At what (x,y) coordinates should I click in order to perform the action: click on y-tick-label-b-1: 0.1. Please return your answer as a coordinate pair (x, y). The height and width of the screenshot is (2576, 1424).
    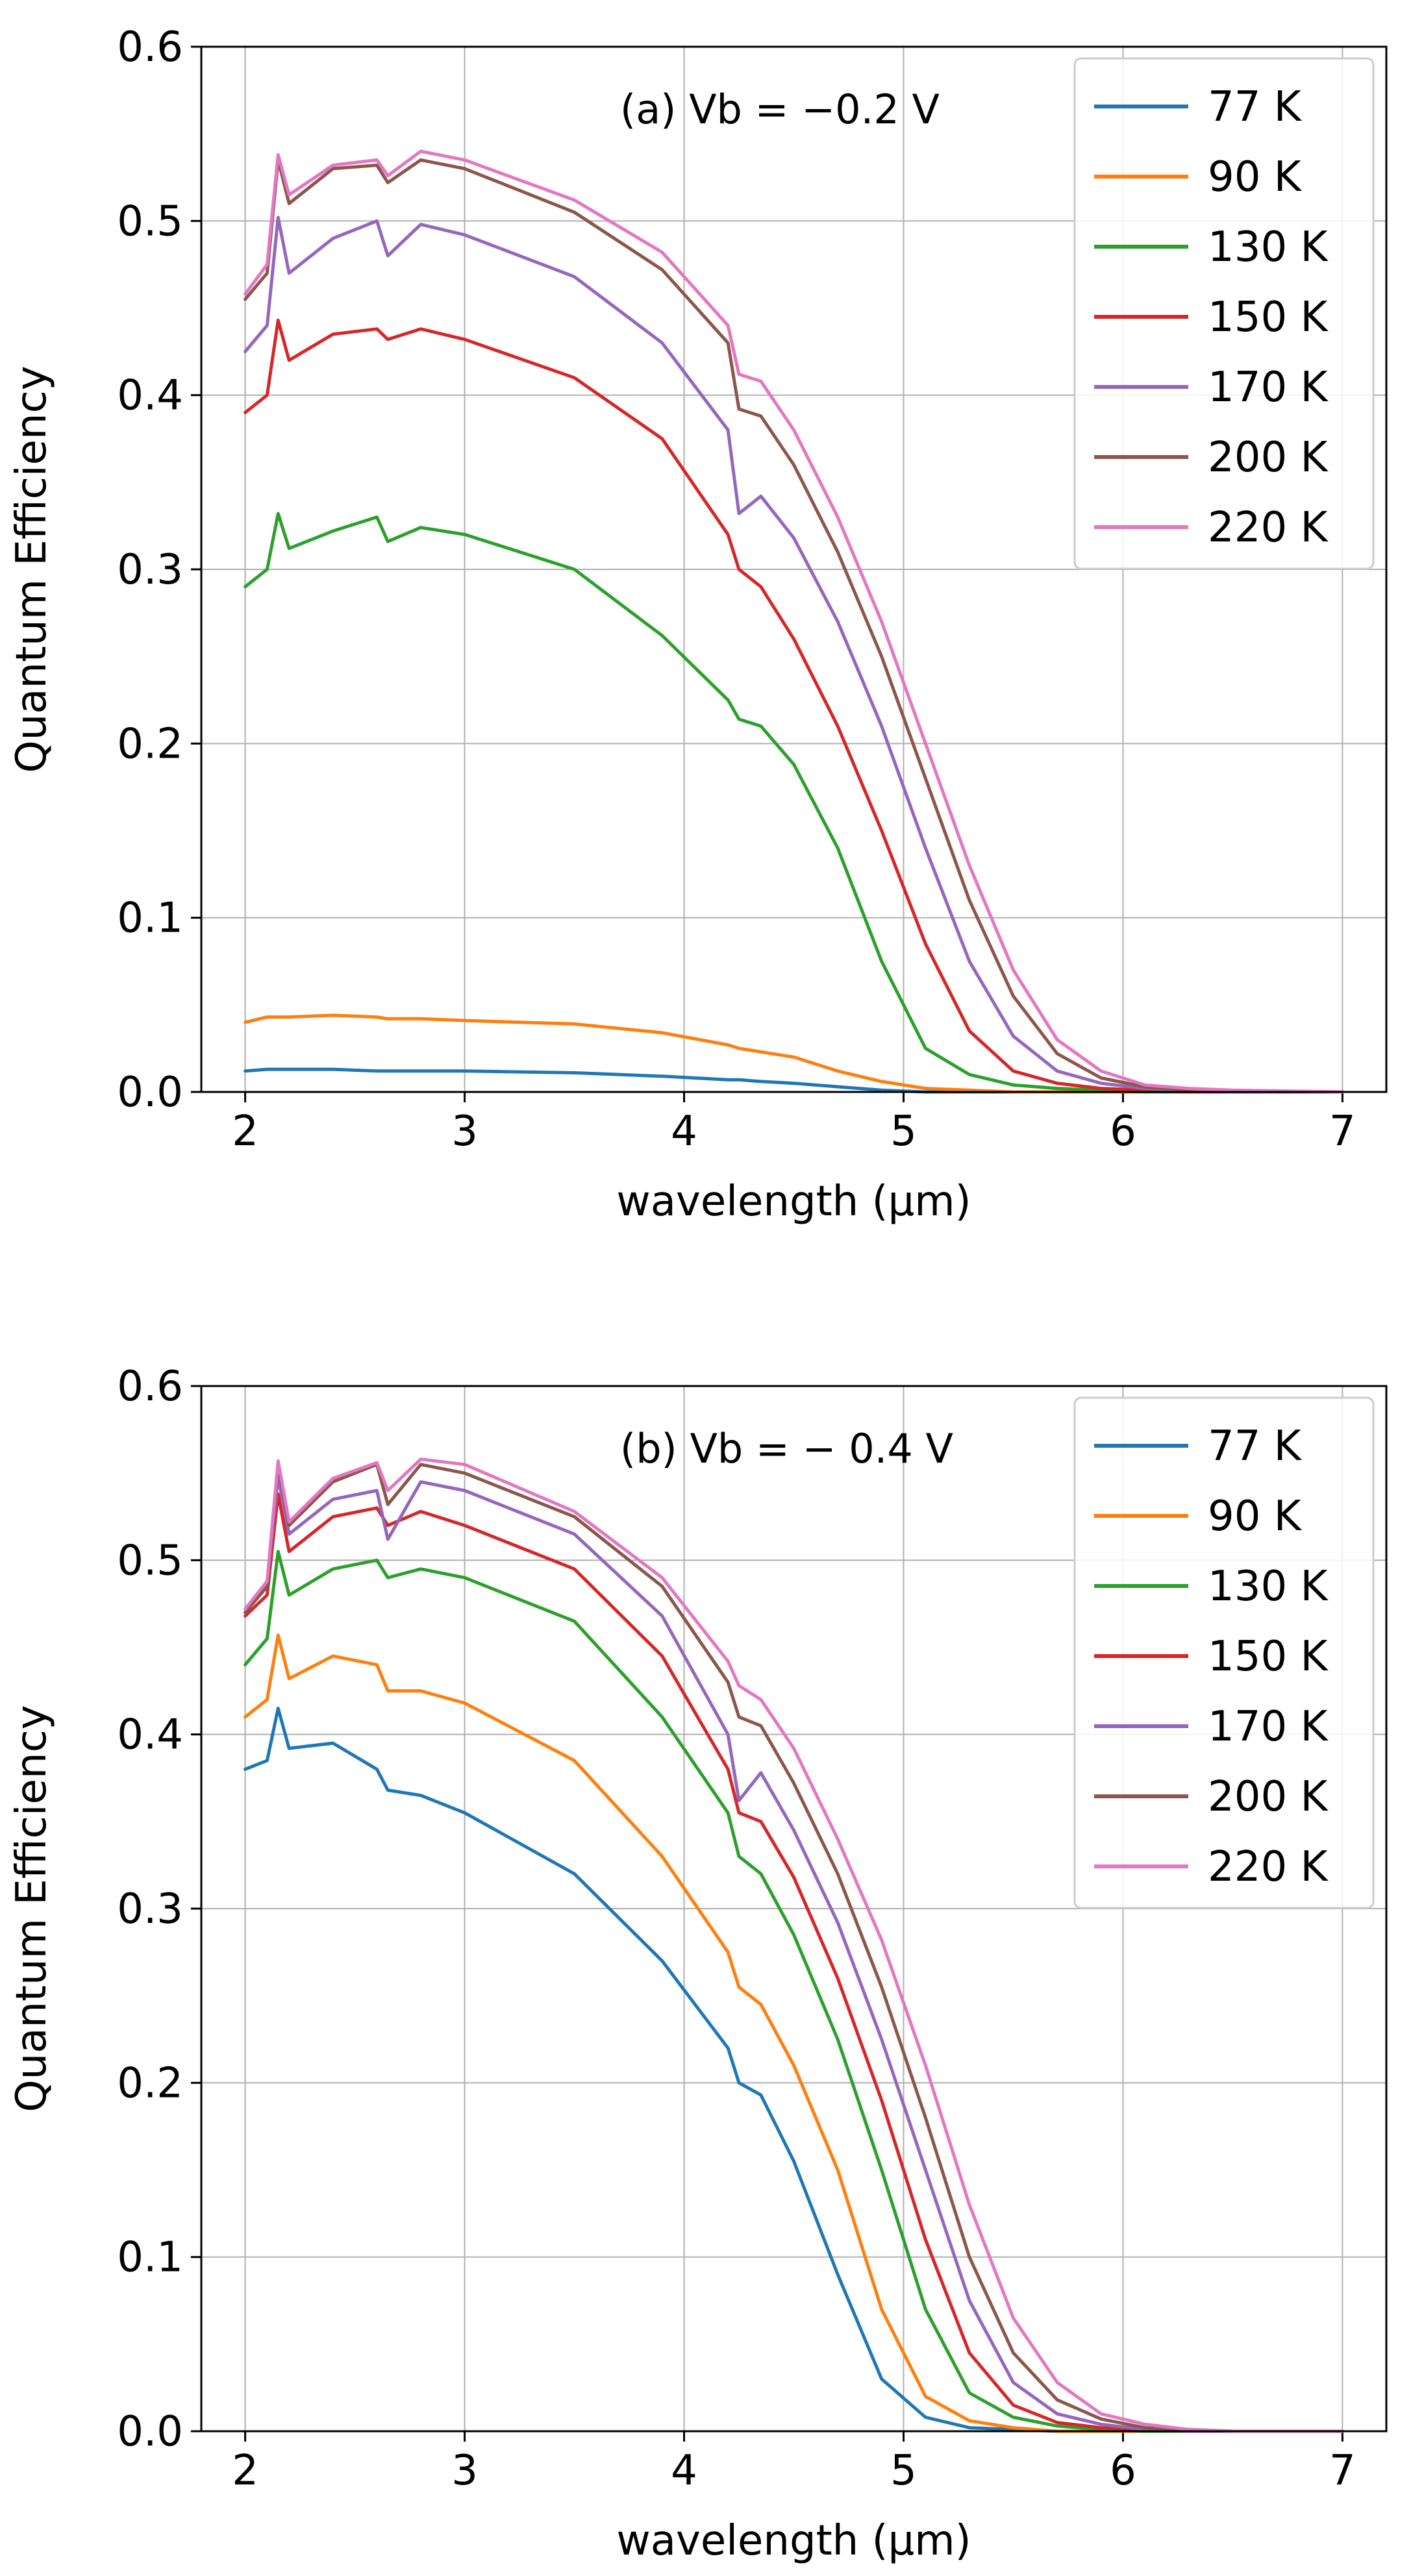
    Looking at the image, I should click on (150, 2258).